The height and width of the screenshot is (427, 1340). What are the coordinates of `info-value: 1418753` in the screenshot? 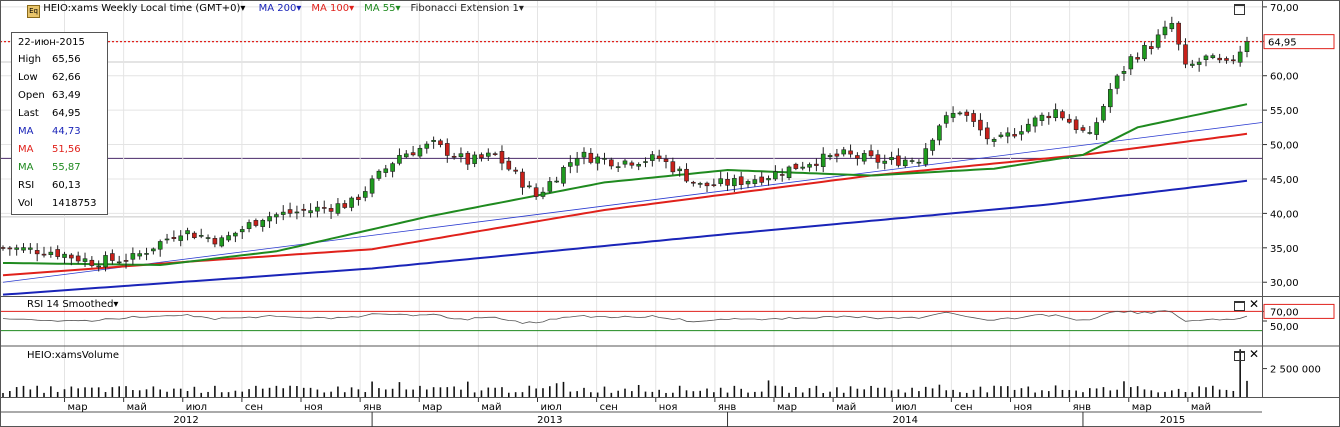 It's located at (74, 203).